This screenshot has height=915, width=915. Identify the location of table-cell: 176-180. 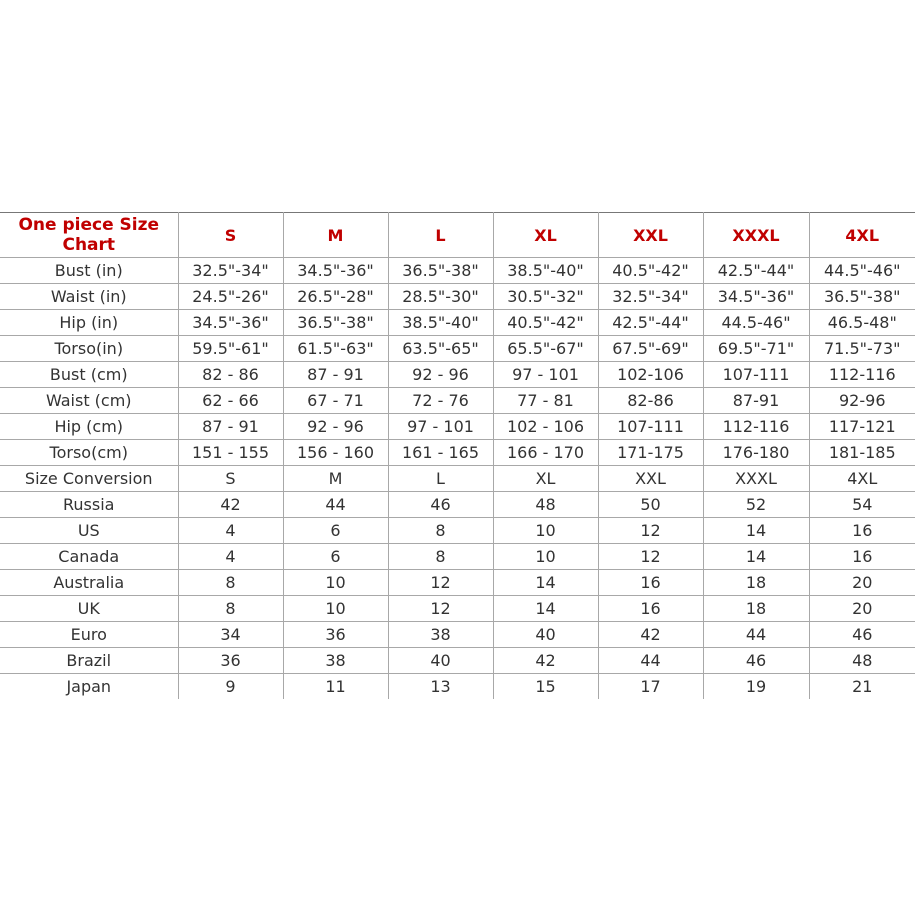
(756, 452).